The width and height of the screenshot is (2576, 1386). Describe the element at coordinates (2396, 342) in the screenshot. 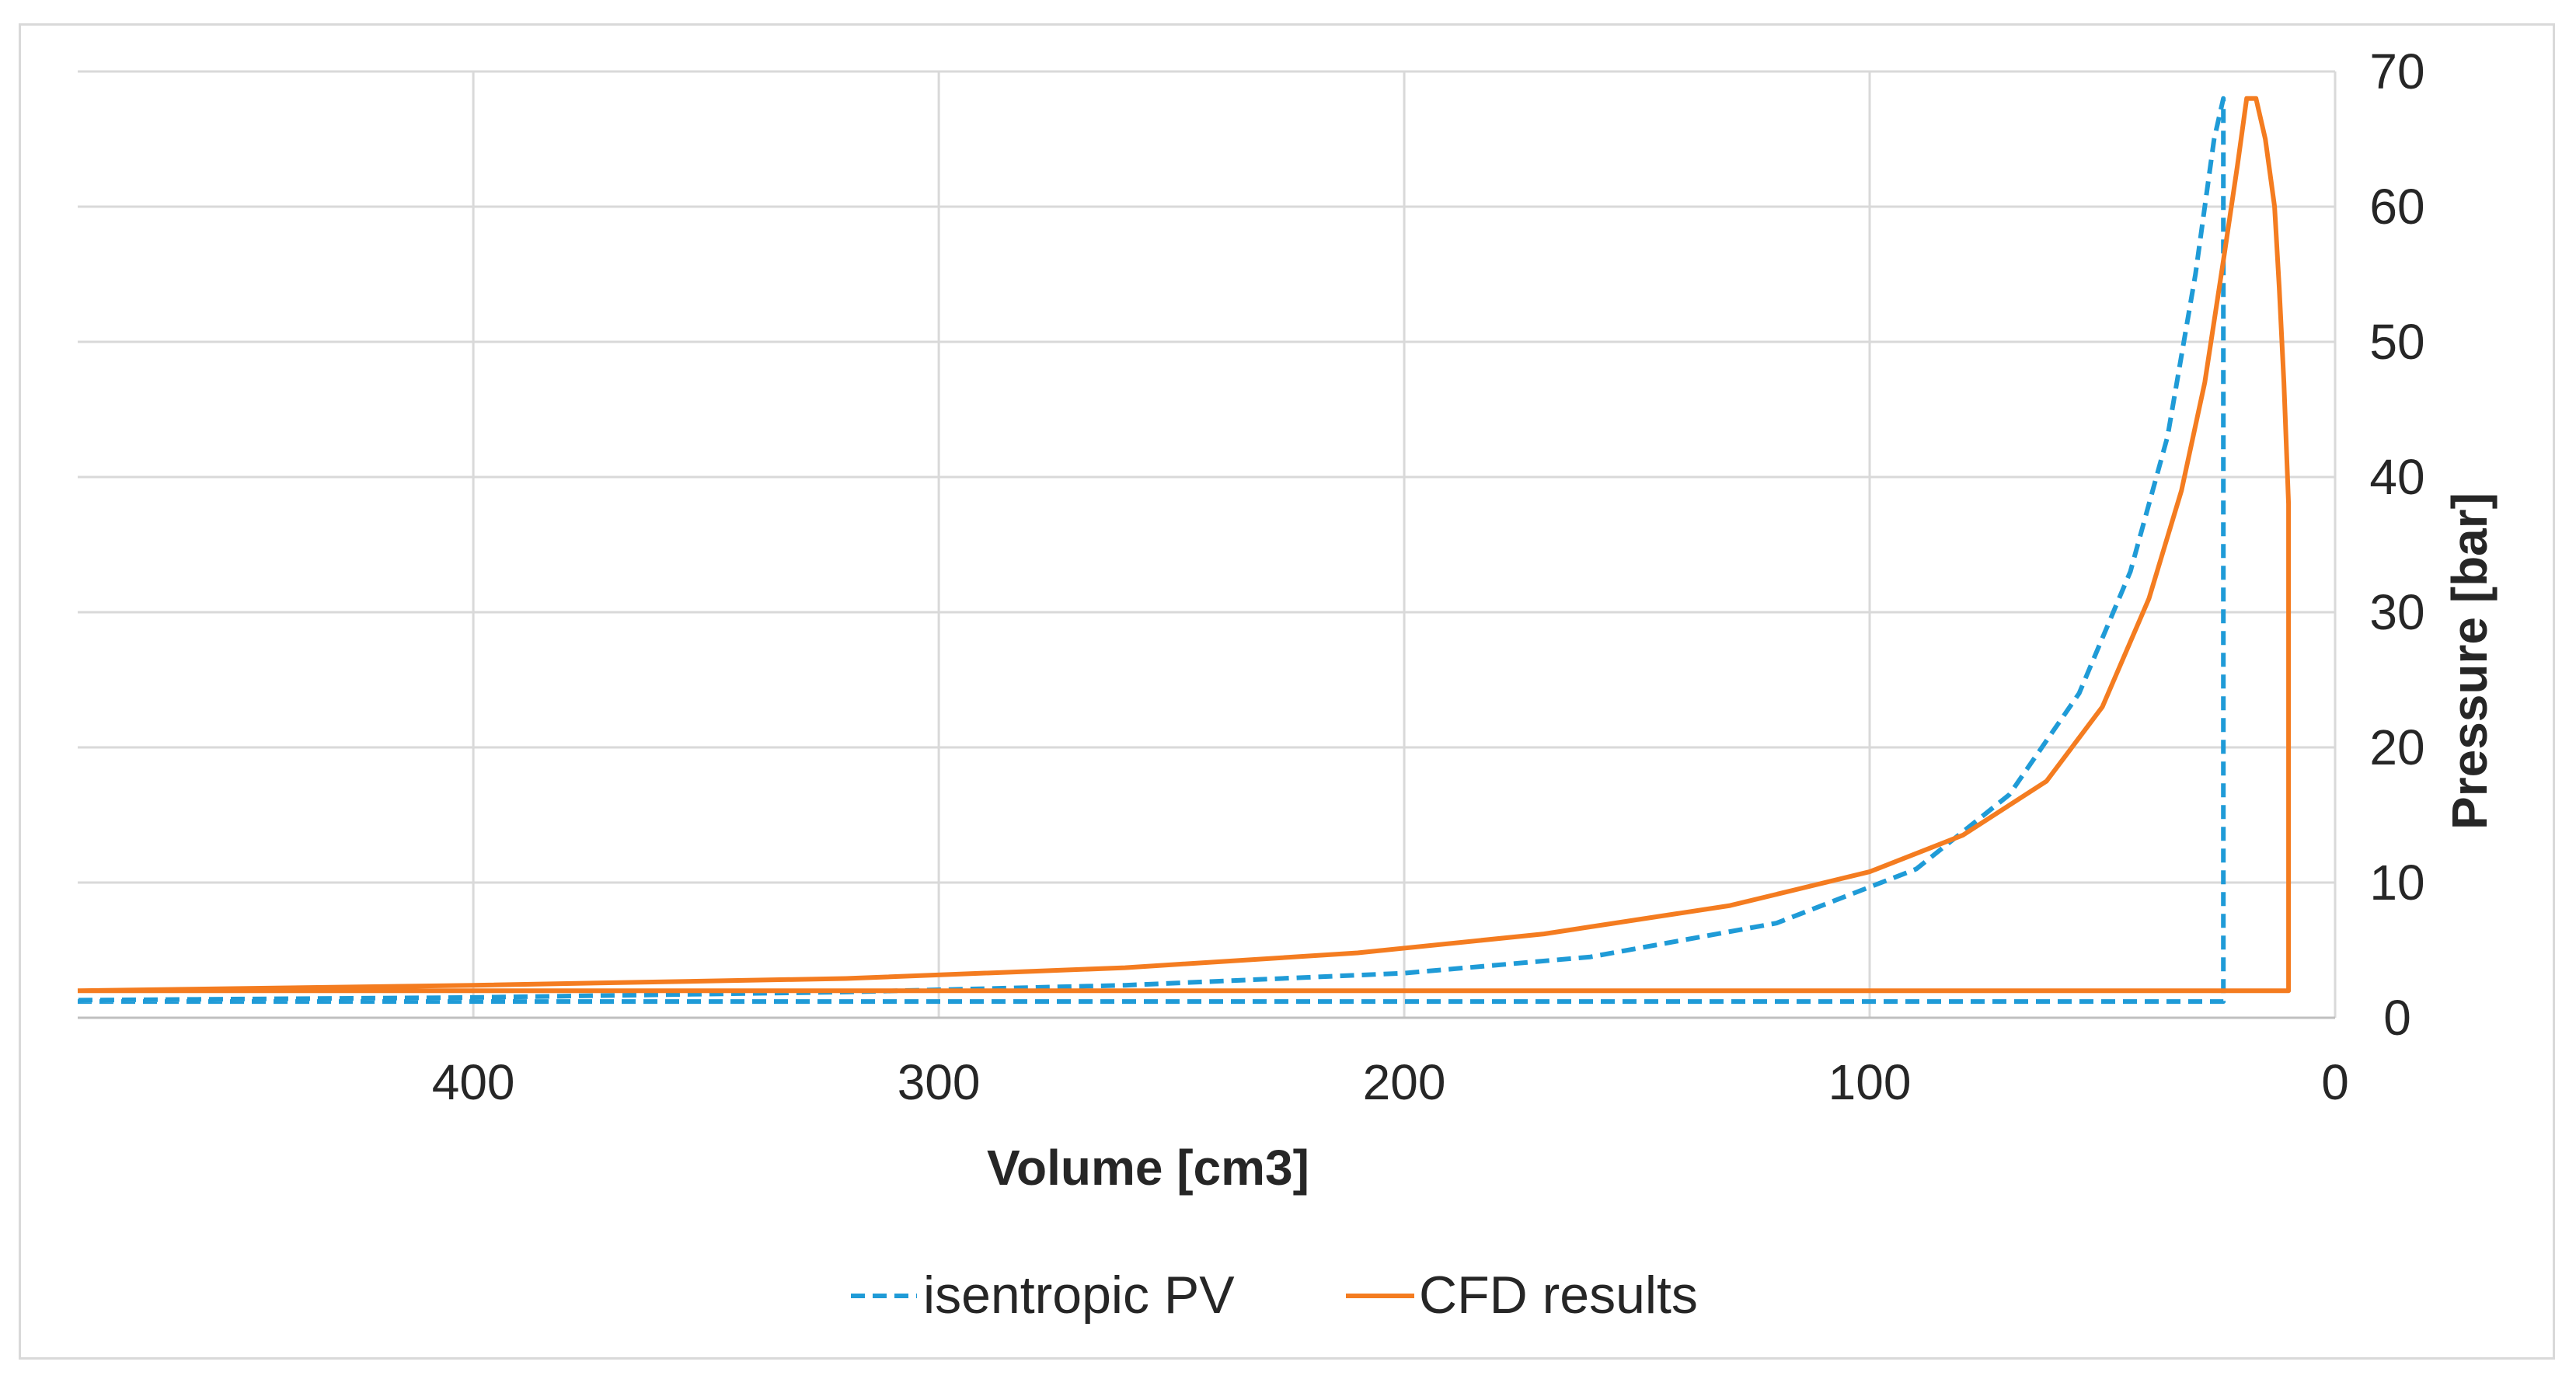

I see `y-tick-label: 50` at that location.